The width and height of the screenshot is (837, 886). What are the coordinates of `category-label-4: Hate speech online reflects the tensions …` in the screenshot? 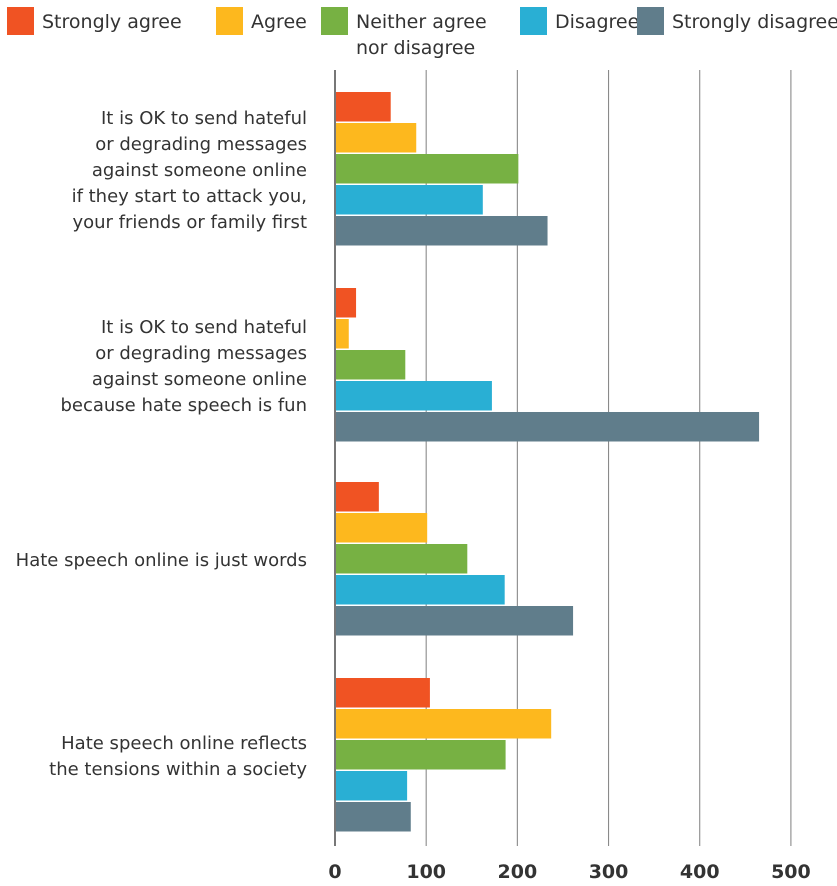 It's located at (178, 756).